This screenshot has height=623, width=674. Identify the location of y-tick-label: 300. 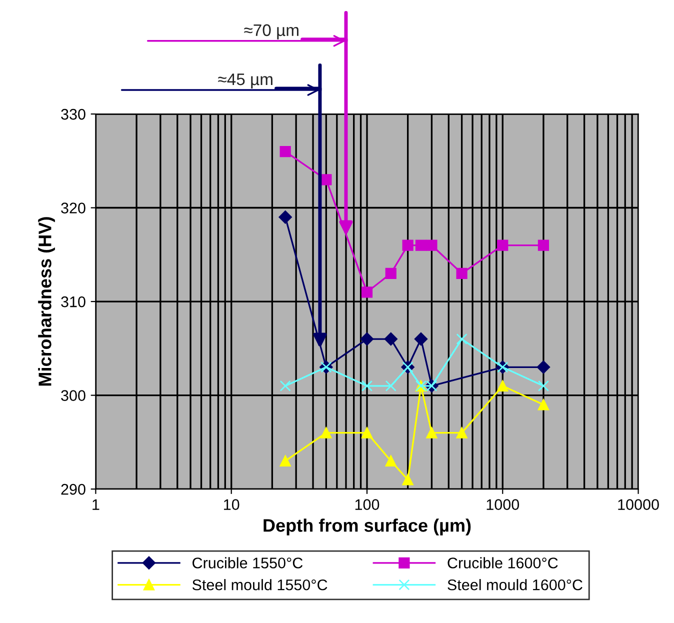
(73, 395).